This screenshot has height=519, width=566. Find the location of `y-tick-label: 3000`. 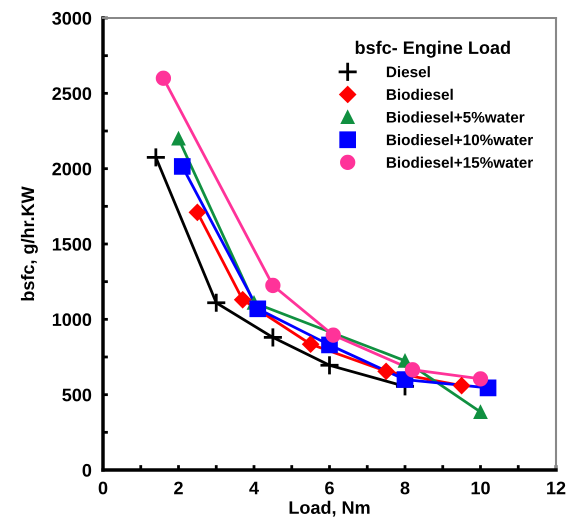

y-tick-label: 3000 is located at coordinates (72, 18).